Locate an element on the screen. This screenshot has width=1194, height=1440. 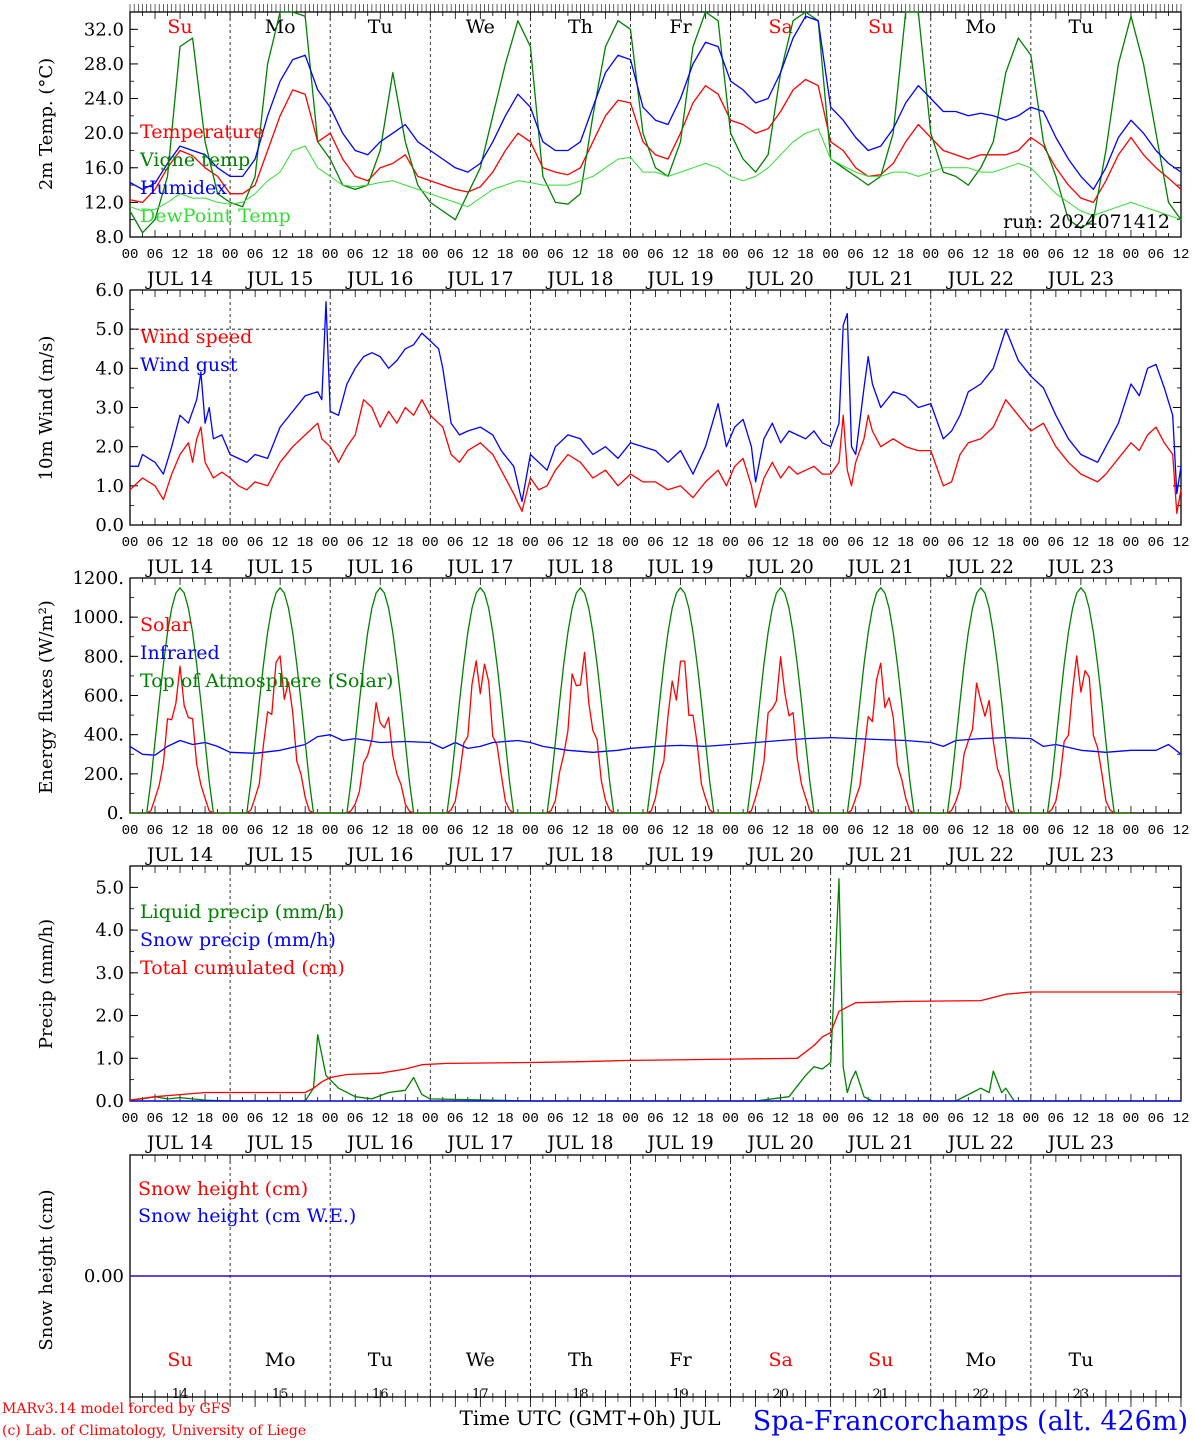
x-day-number: 16 is located at coordinates (380, 1394).